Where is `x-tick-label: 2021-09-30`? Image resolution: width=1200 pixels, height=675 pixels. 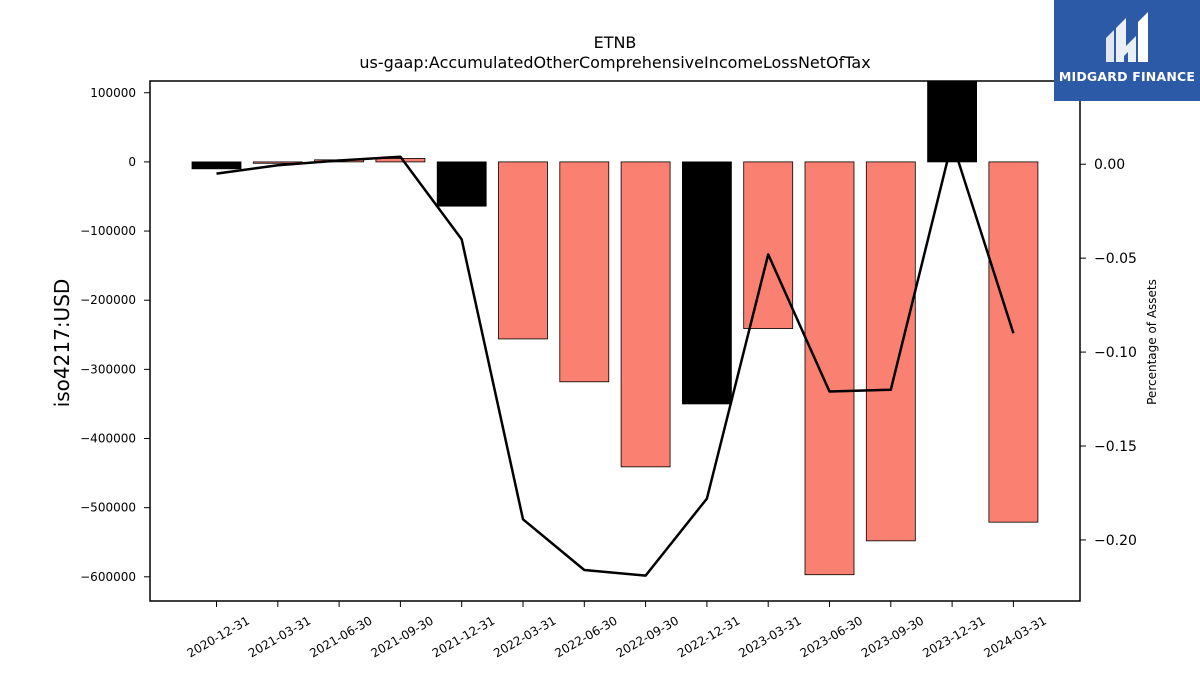 x-tick-label: 2021-09-30 is located at coordinates (401, 636).